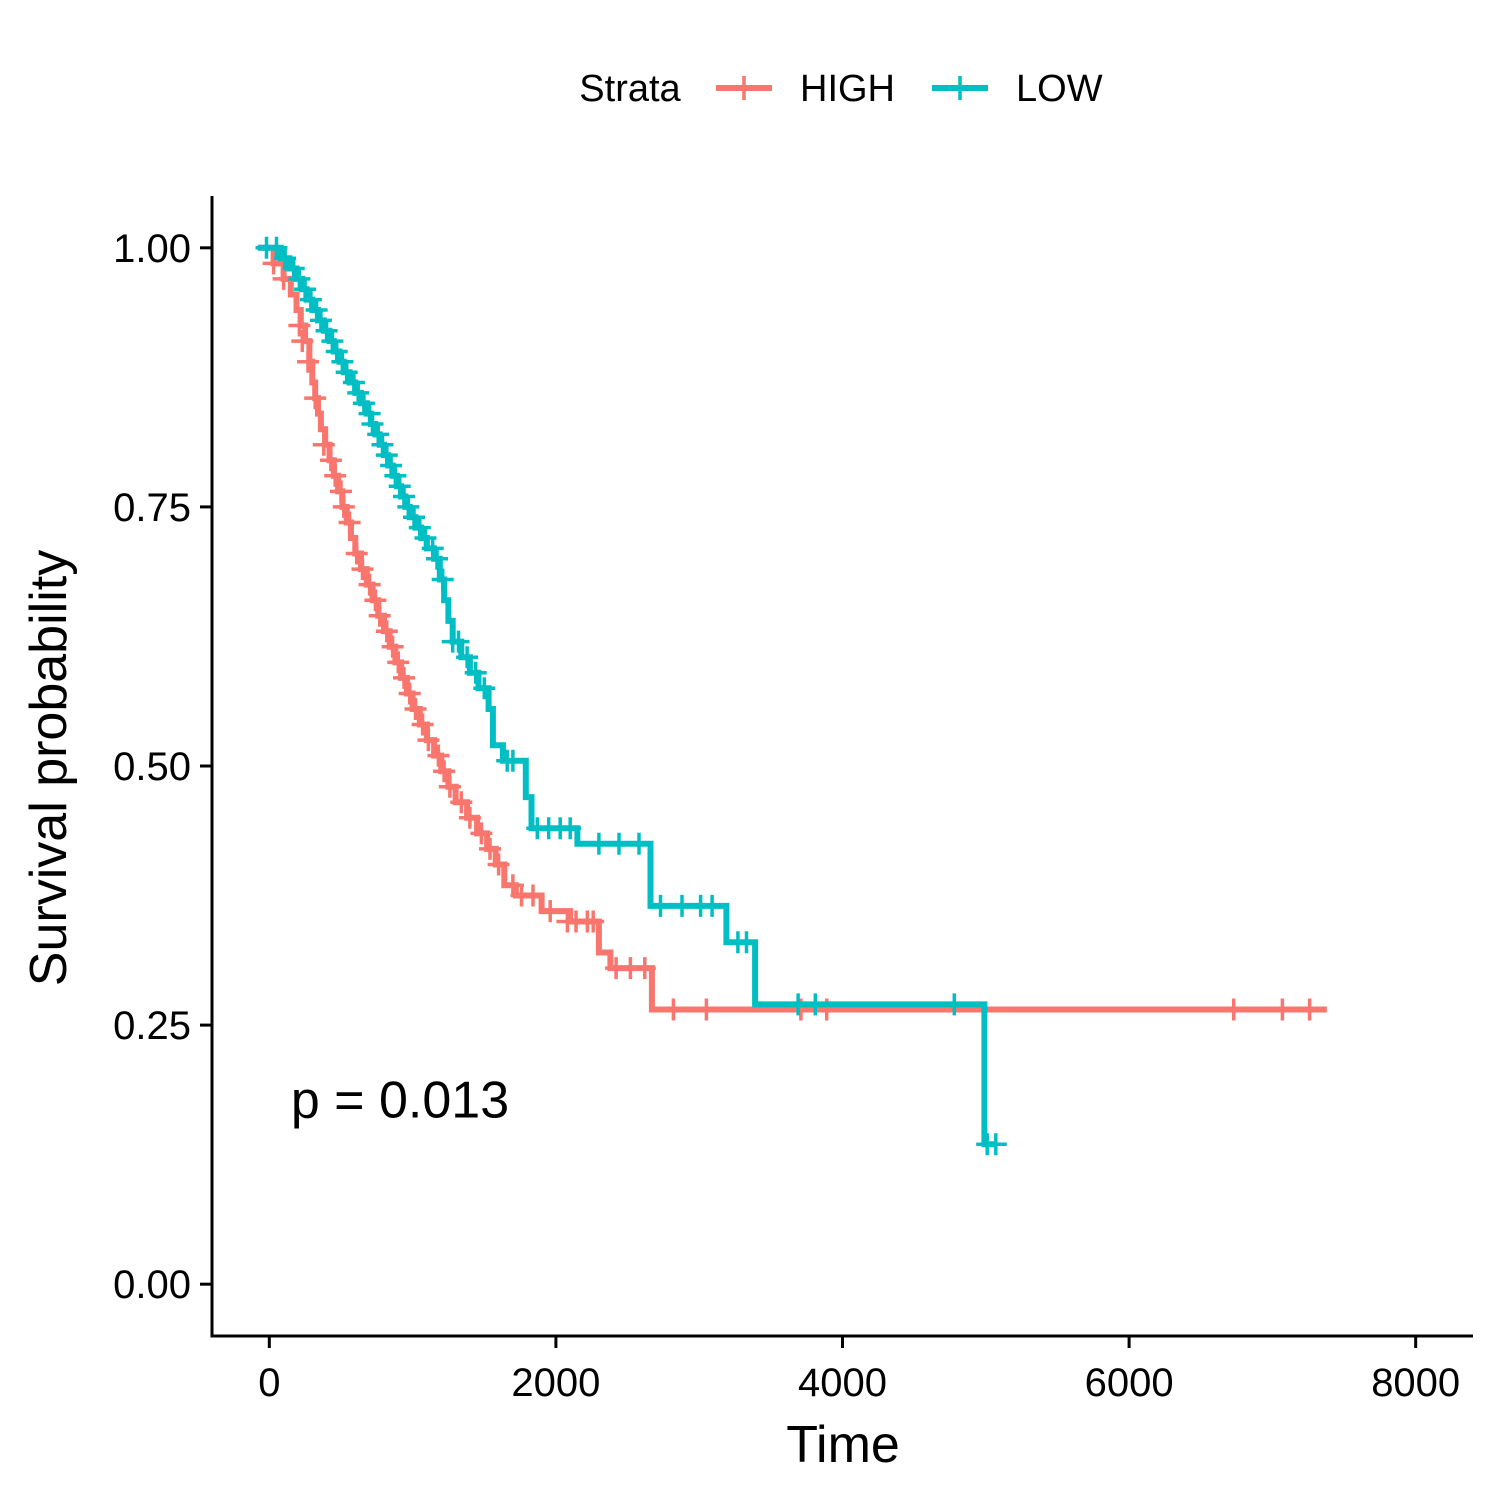 This screenshot has width=1500, height=1500. Describe the element at coordinates (630, 89) in the screenshot. I see `legend-title: Strata` at that location.